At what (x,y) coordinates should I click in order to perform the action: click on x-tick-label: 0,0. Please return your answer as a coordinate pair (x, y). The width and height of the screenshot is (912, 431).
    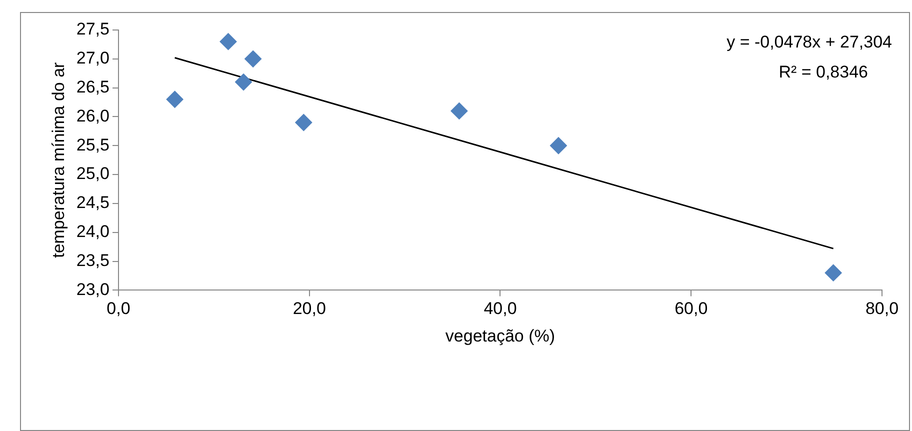
    Looking at the image, I should click on (118, 308).